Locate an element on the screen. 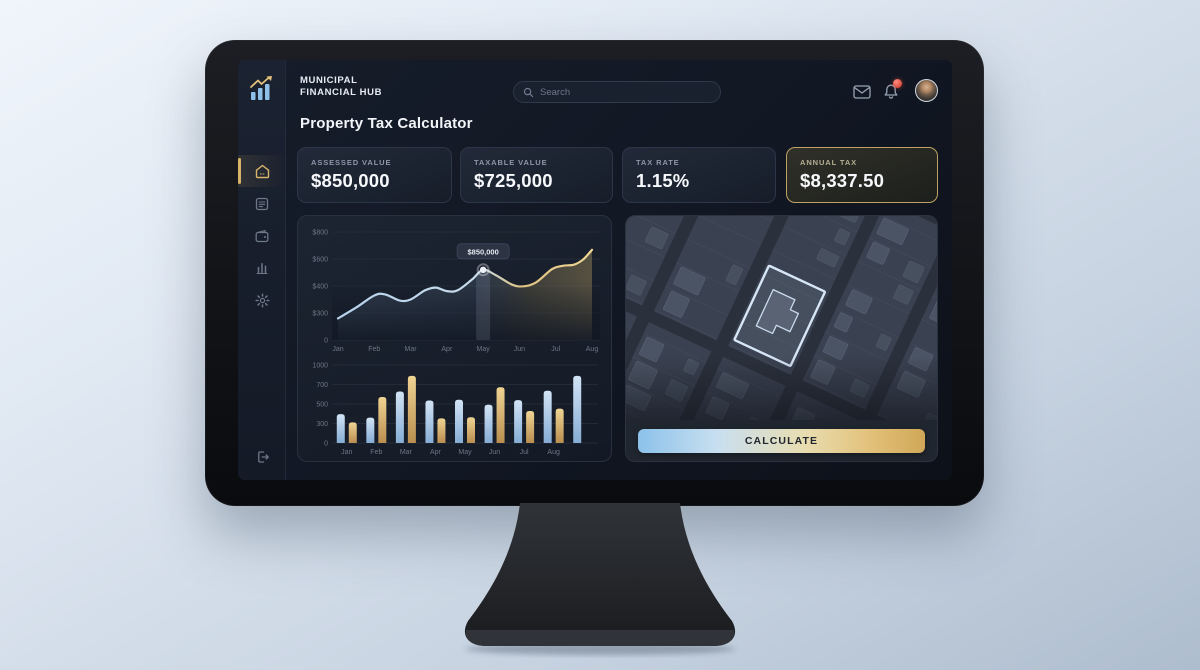 This screenshot has height=670, width=1200. mail-icon is located at coordinates (862, 92).